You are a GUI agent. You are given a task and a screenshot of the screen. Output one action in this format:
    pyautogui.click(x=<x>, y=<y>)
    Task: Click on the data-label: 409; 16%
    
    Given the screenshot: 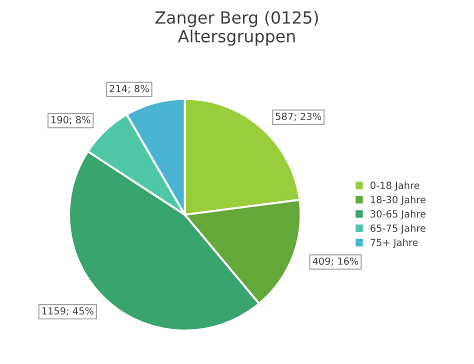 What is the action you would take?
    pyautogui.click(x=335, y=261)
    